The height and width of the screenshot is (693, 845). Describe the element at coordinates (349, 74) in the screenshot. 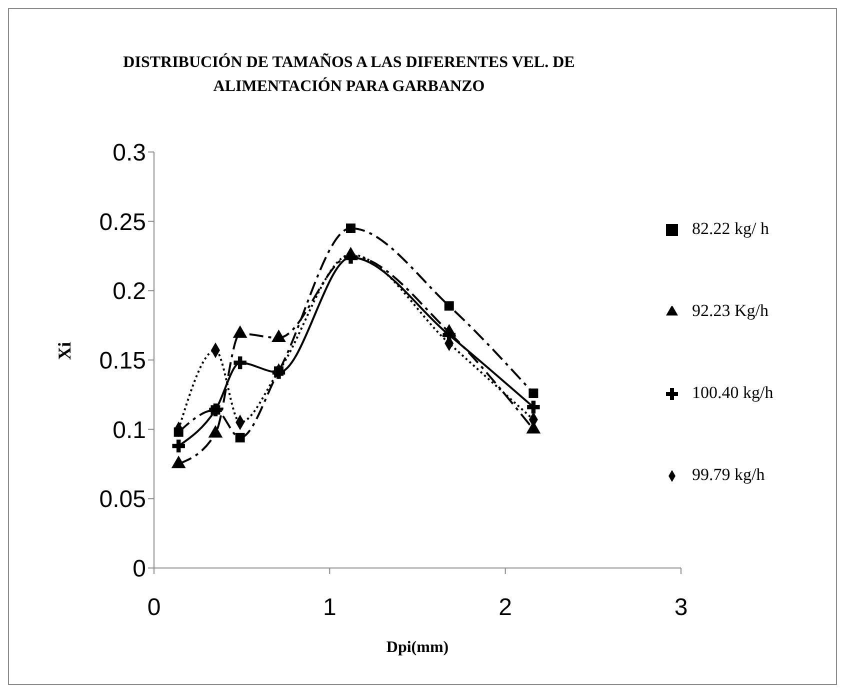

I see `chart-title: DISTRIBUCIÓN DE TAMAÑOS A LAS DIFERENTES VEL. DE ALIMENTACIÓN PARA GARBANZO` at that location.